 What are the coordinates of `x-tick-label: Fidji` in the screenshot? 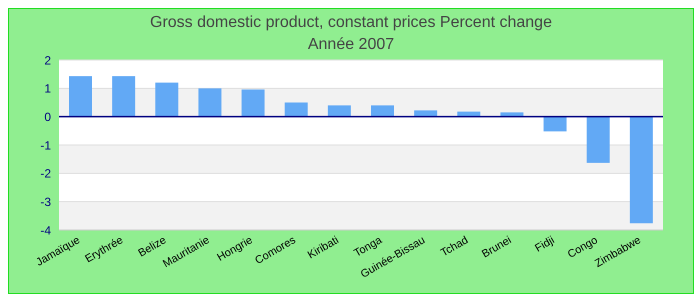 It's located at (545, 244).